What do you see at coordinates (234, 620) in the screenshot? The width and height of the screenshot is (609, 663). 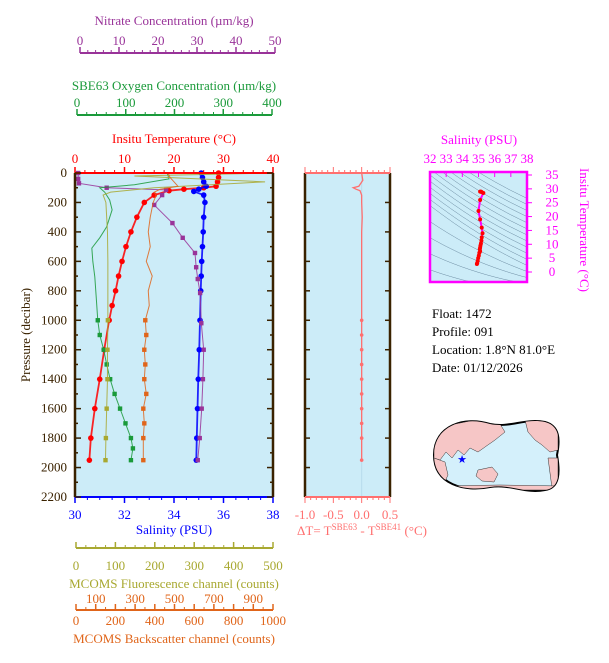 I see `backscatter-tick-label: 800` at bounding box center [234, 620].